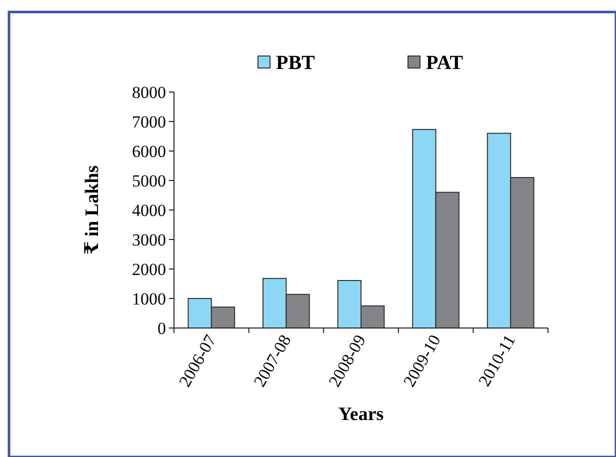 This screenshot has width=616, height=457. Describe the element at coordinates (149, 92) in the screenshot. I see `y-tick-label: 8000` at that location.